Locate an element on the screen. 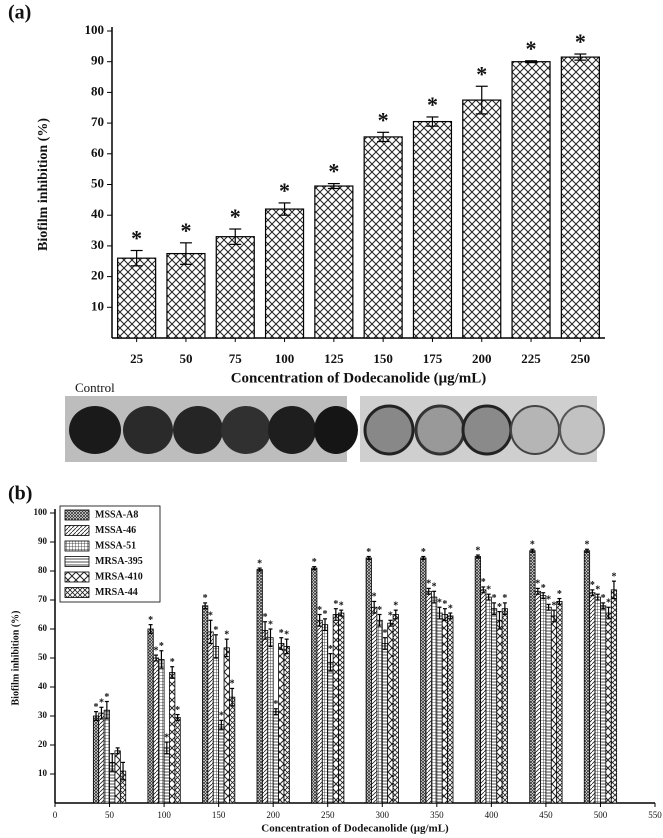 Image resolution: width=663 pixels, height=838 pixels. x-tick-label: 350 is located at coordinates (437, 815).